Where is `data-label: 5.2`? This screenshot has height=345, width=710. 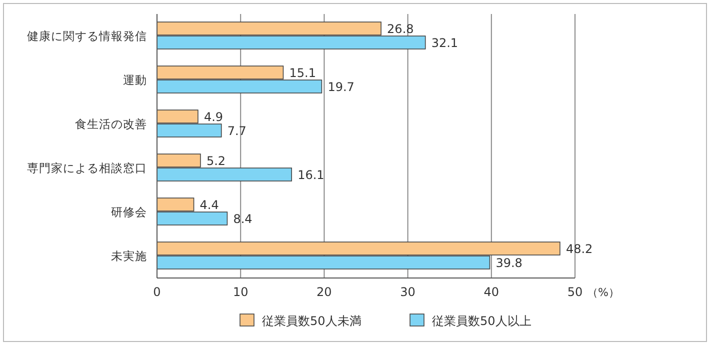 data-label: 5.2 is located at coordinates (216, 161).